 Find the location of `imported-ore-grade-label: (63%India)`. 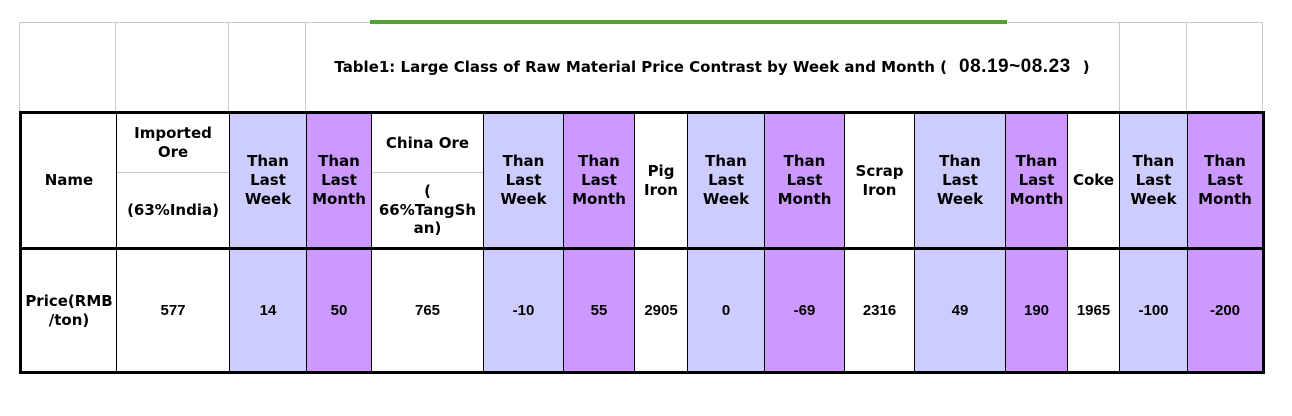

imported-ore-grade-label: (63%India) is located at coordinates (173, 209).